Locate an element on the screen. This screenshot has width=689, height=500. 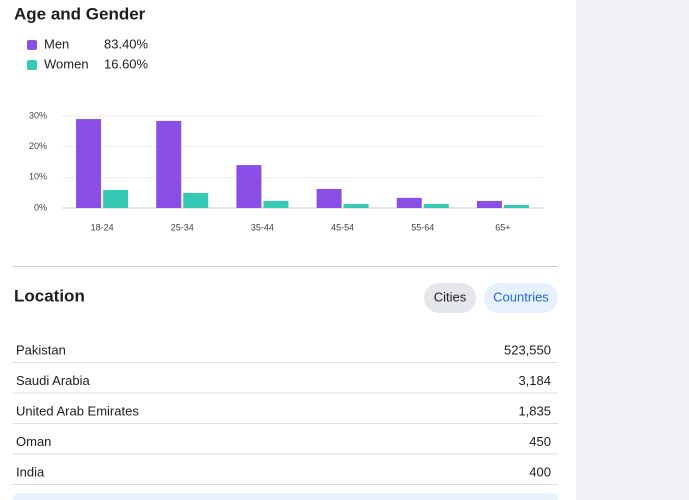
country-count: 450 is located at coordinates (540, 441).